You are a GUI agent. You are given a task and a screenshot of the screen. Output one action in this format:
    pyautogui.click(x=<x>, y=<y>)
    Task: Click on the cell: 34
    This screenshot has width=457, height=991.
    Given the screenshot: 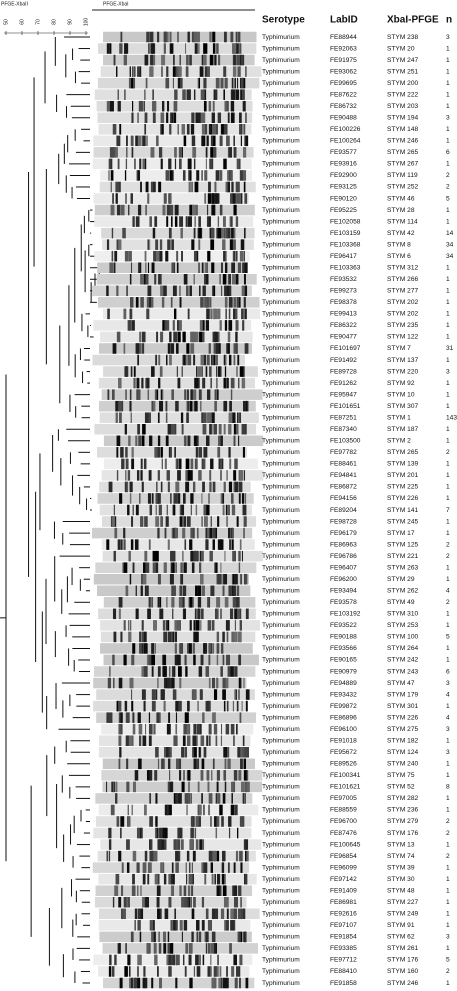 What is the action you would take?
    pyautogui.click(x=450, y=256)
    